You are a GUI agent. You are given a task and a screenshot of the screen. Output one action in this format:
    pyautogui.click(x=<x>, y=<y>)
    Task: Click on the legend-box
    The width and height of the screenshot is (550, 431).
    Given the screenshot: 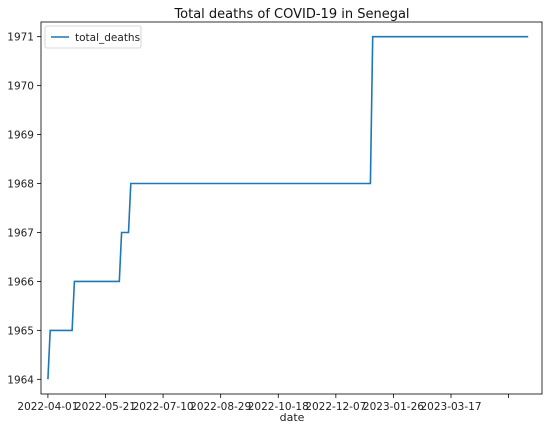 What is the action you would take?
    pyautogui.click(x=93, y=37)
    